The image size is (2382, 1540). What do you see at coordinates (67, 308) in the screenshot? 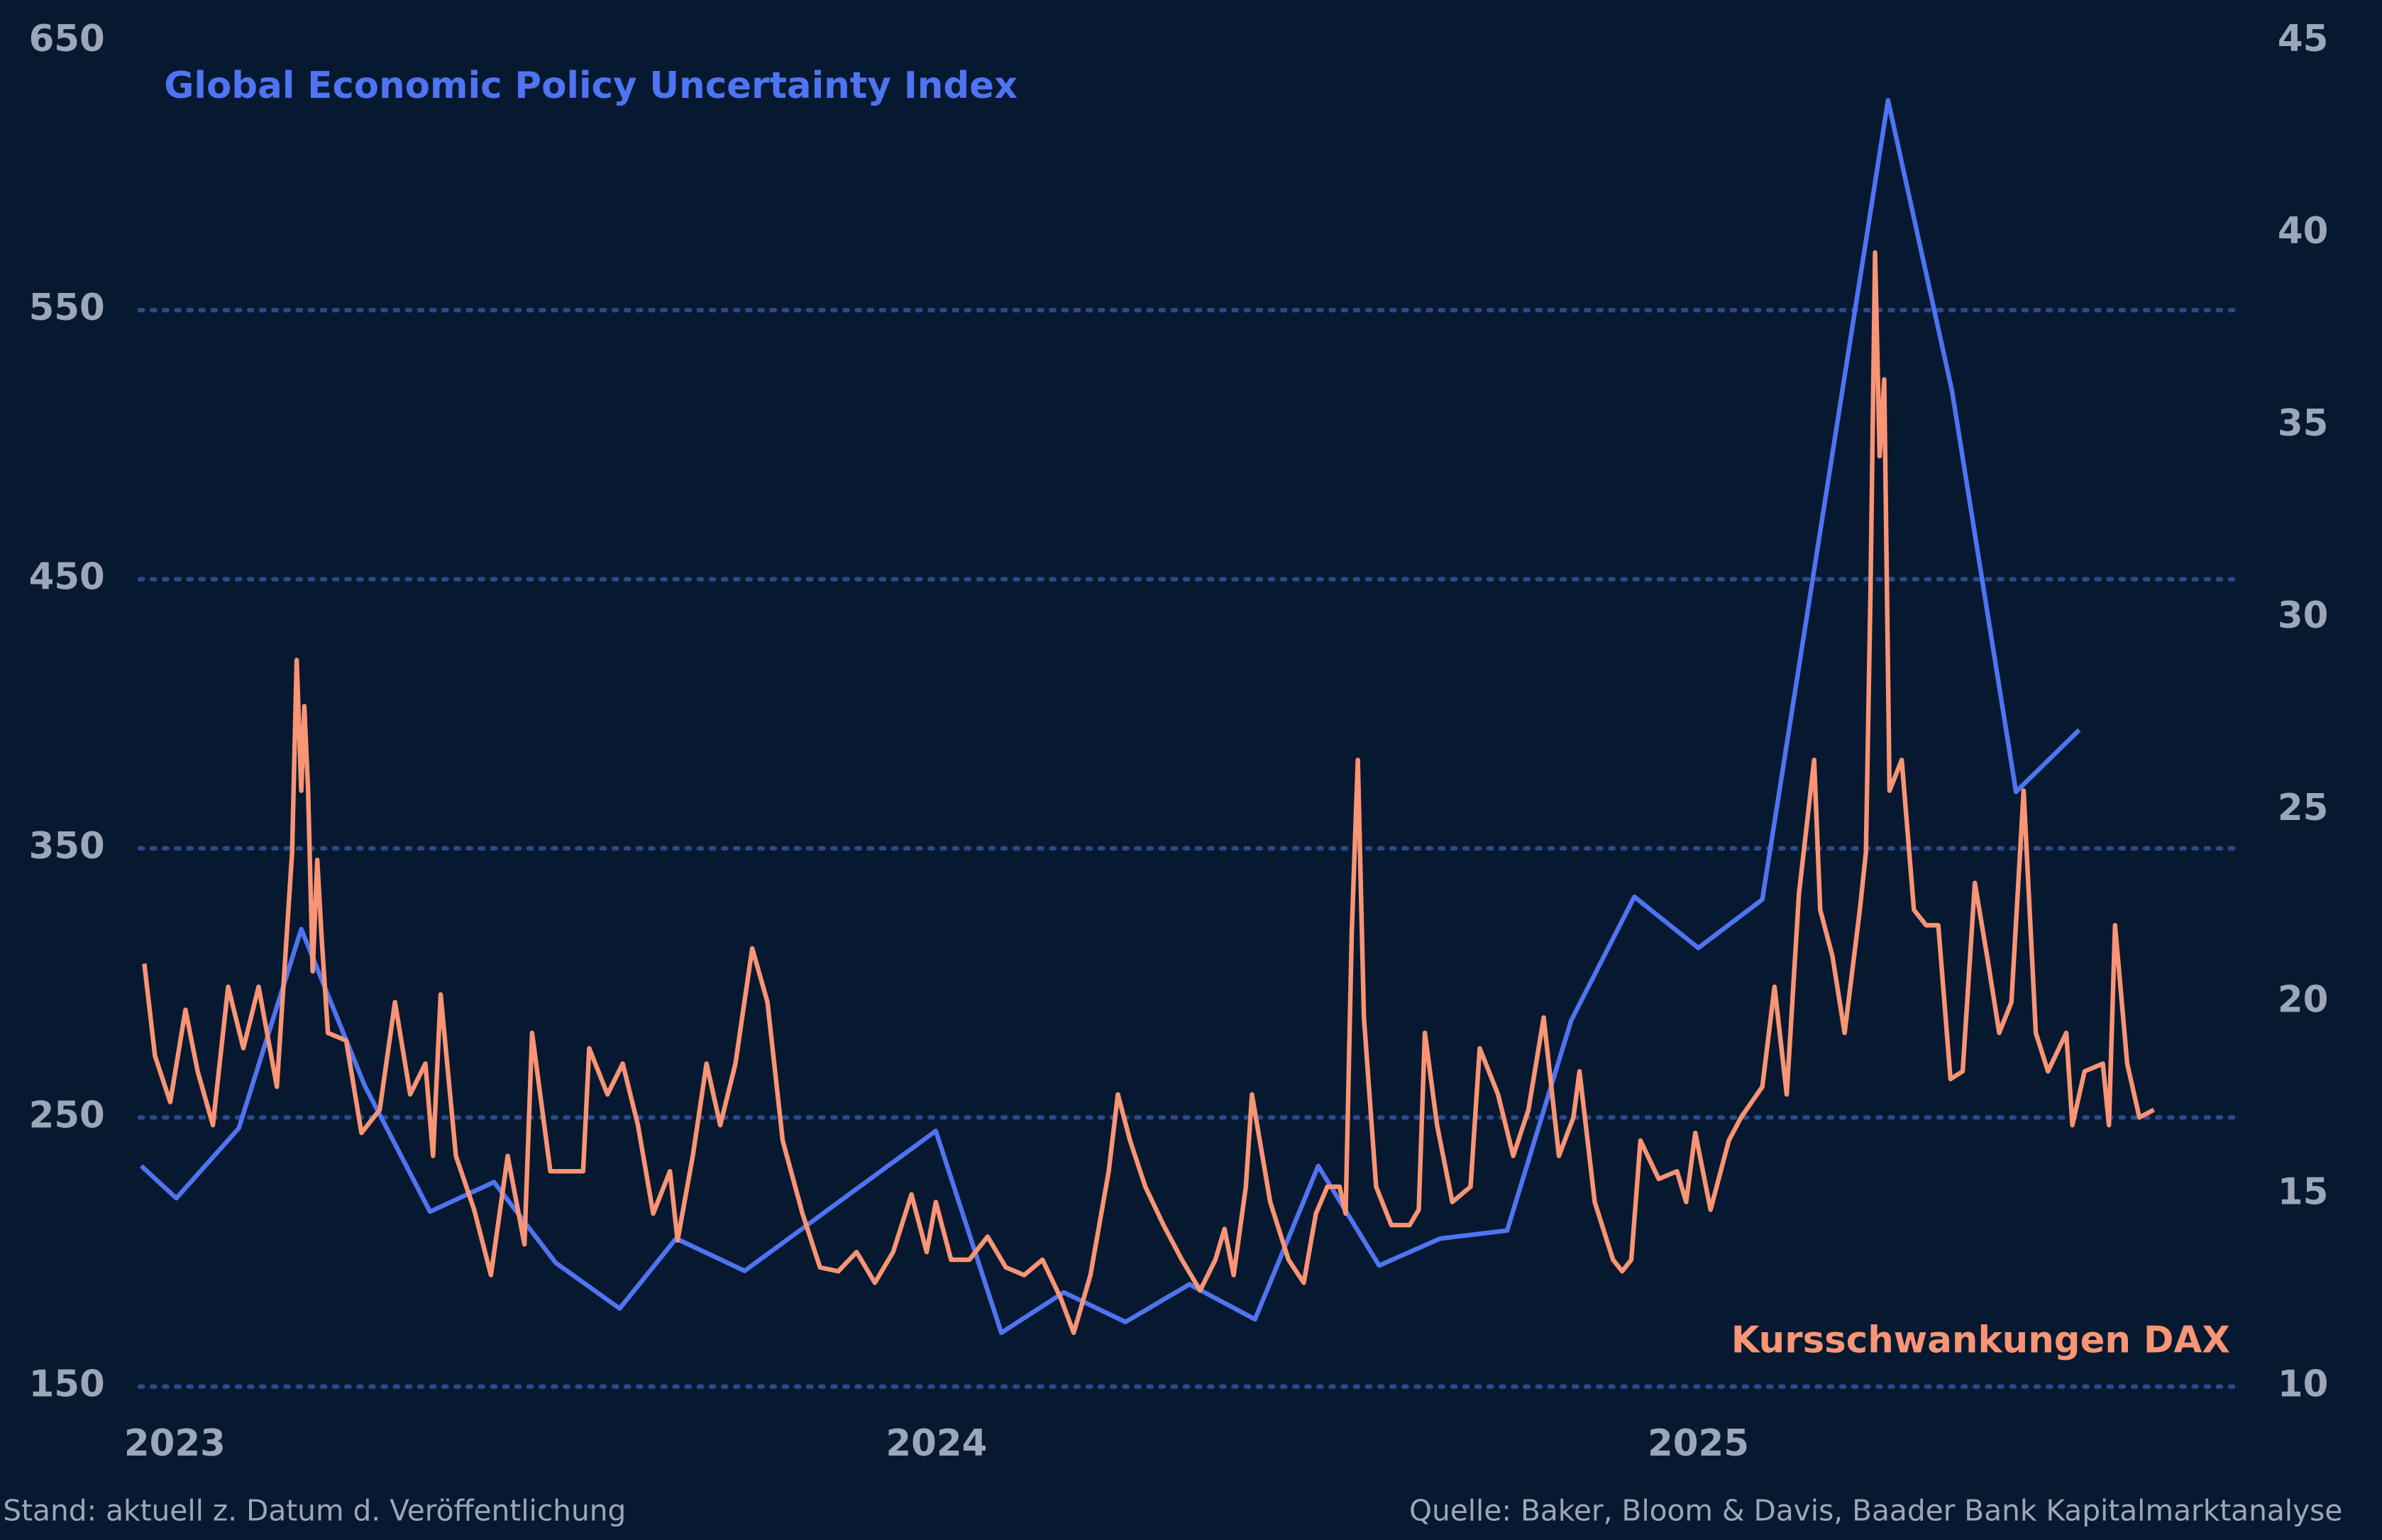
I see `y-tick-label: 550` at bounding box center [67, 308].